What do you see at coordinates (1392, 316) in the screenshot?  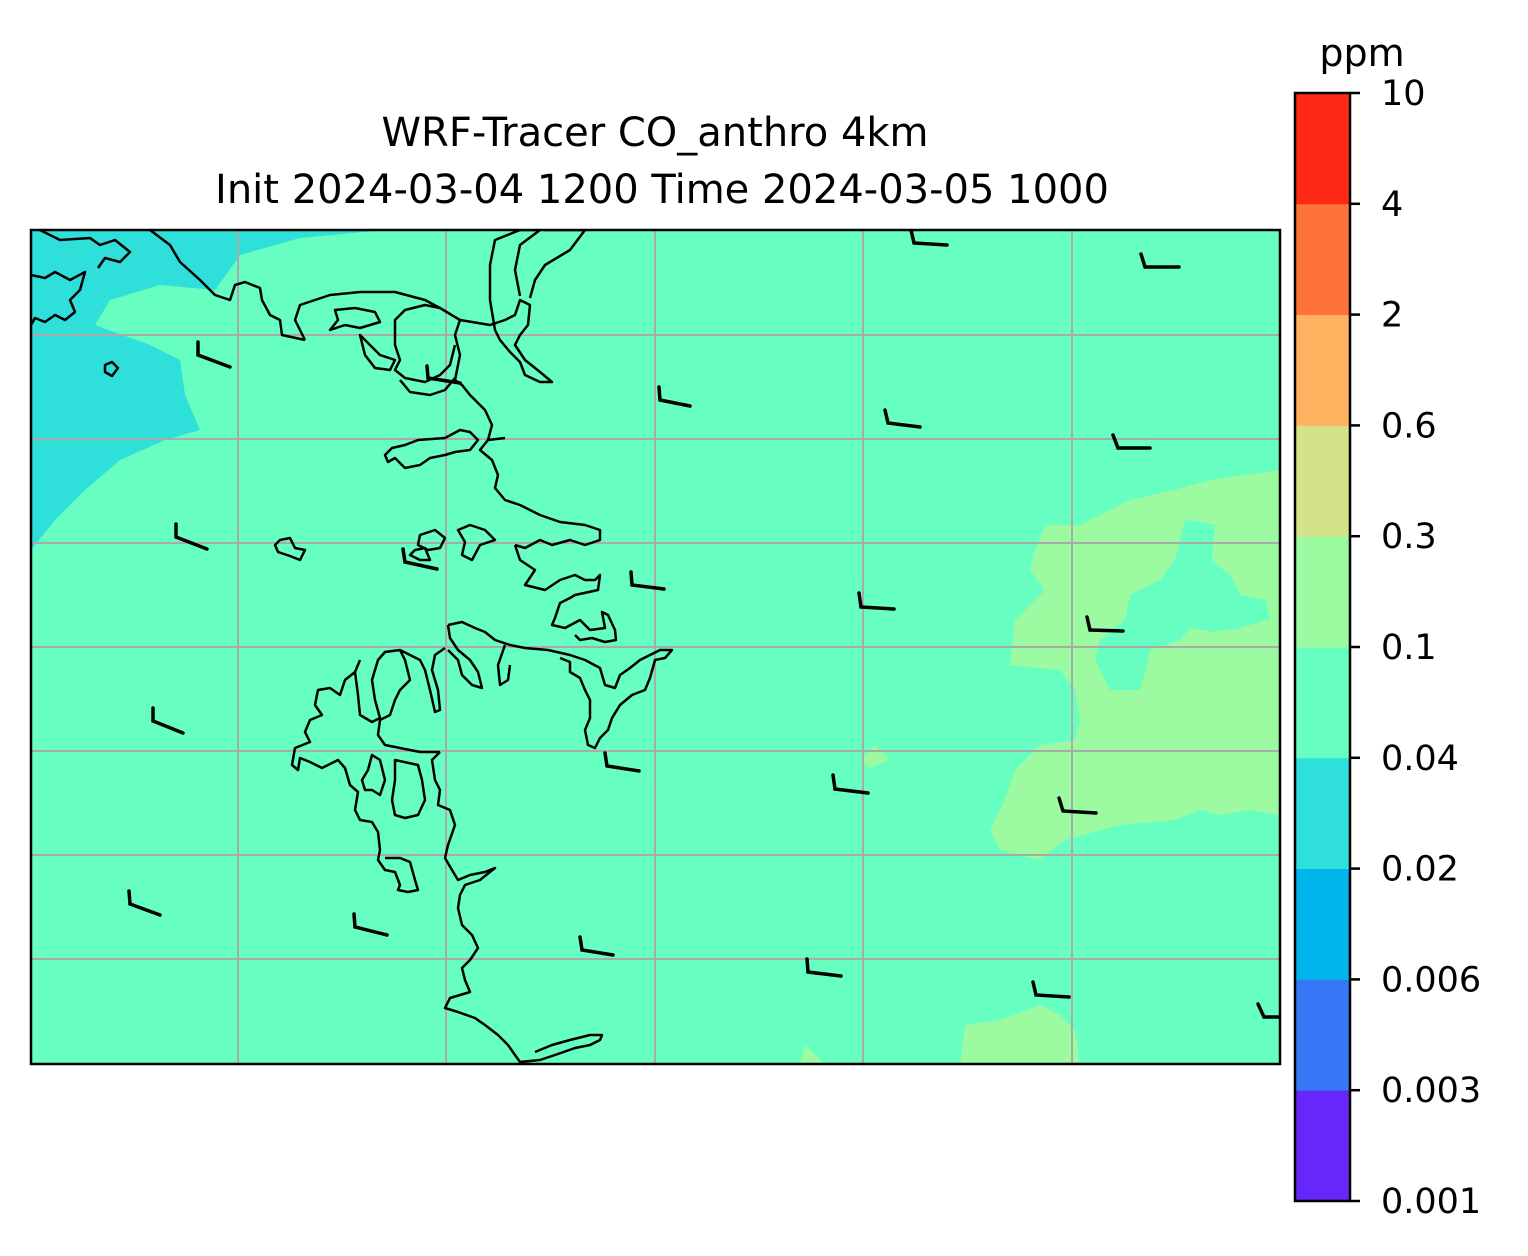 I see `colorbar-tick-label: 2` at bounding box center [1392, 316].